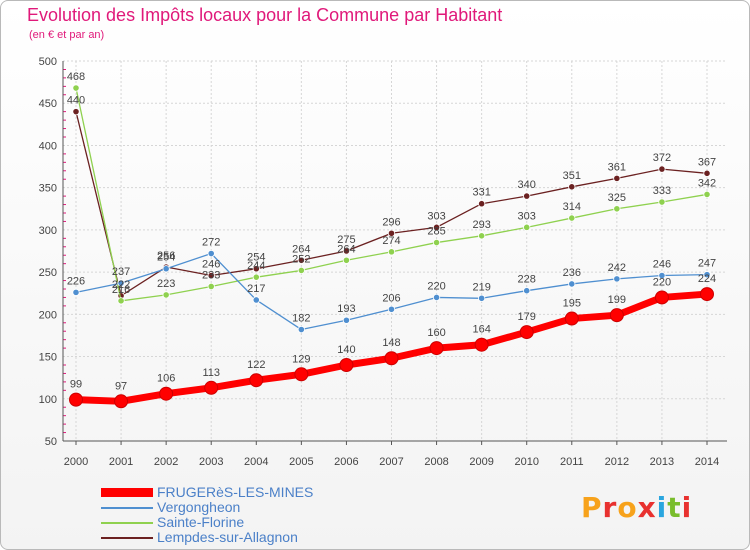  I want to click on data-label: 314, so click(572, 207).